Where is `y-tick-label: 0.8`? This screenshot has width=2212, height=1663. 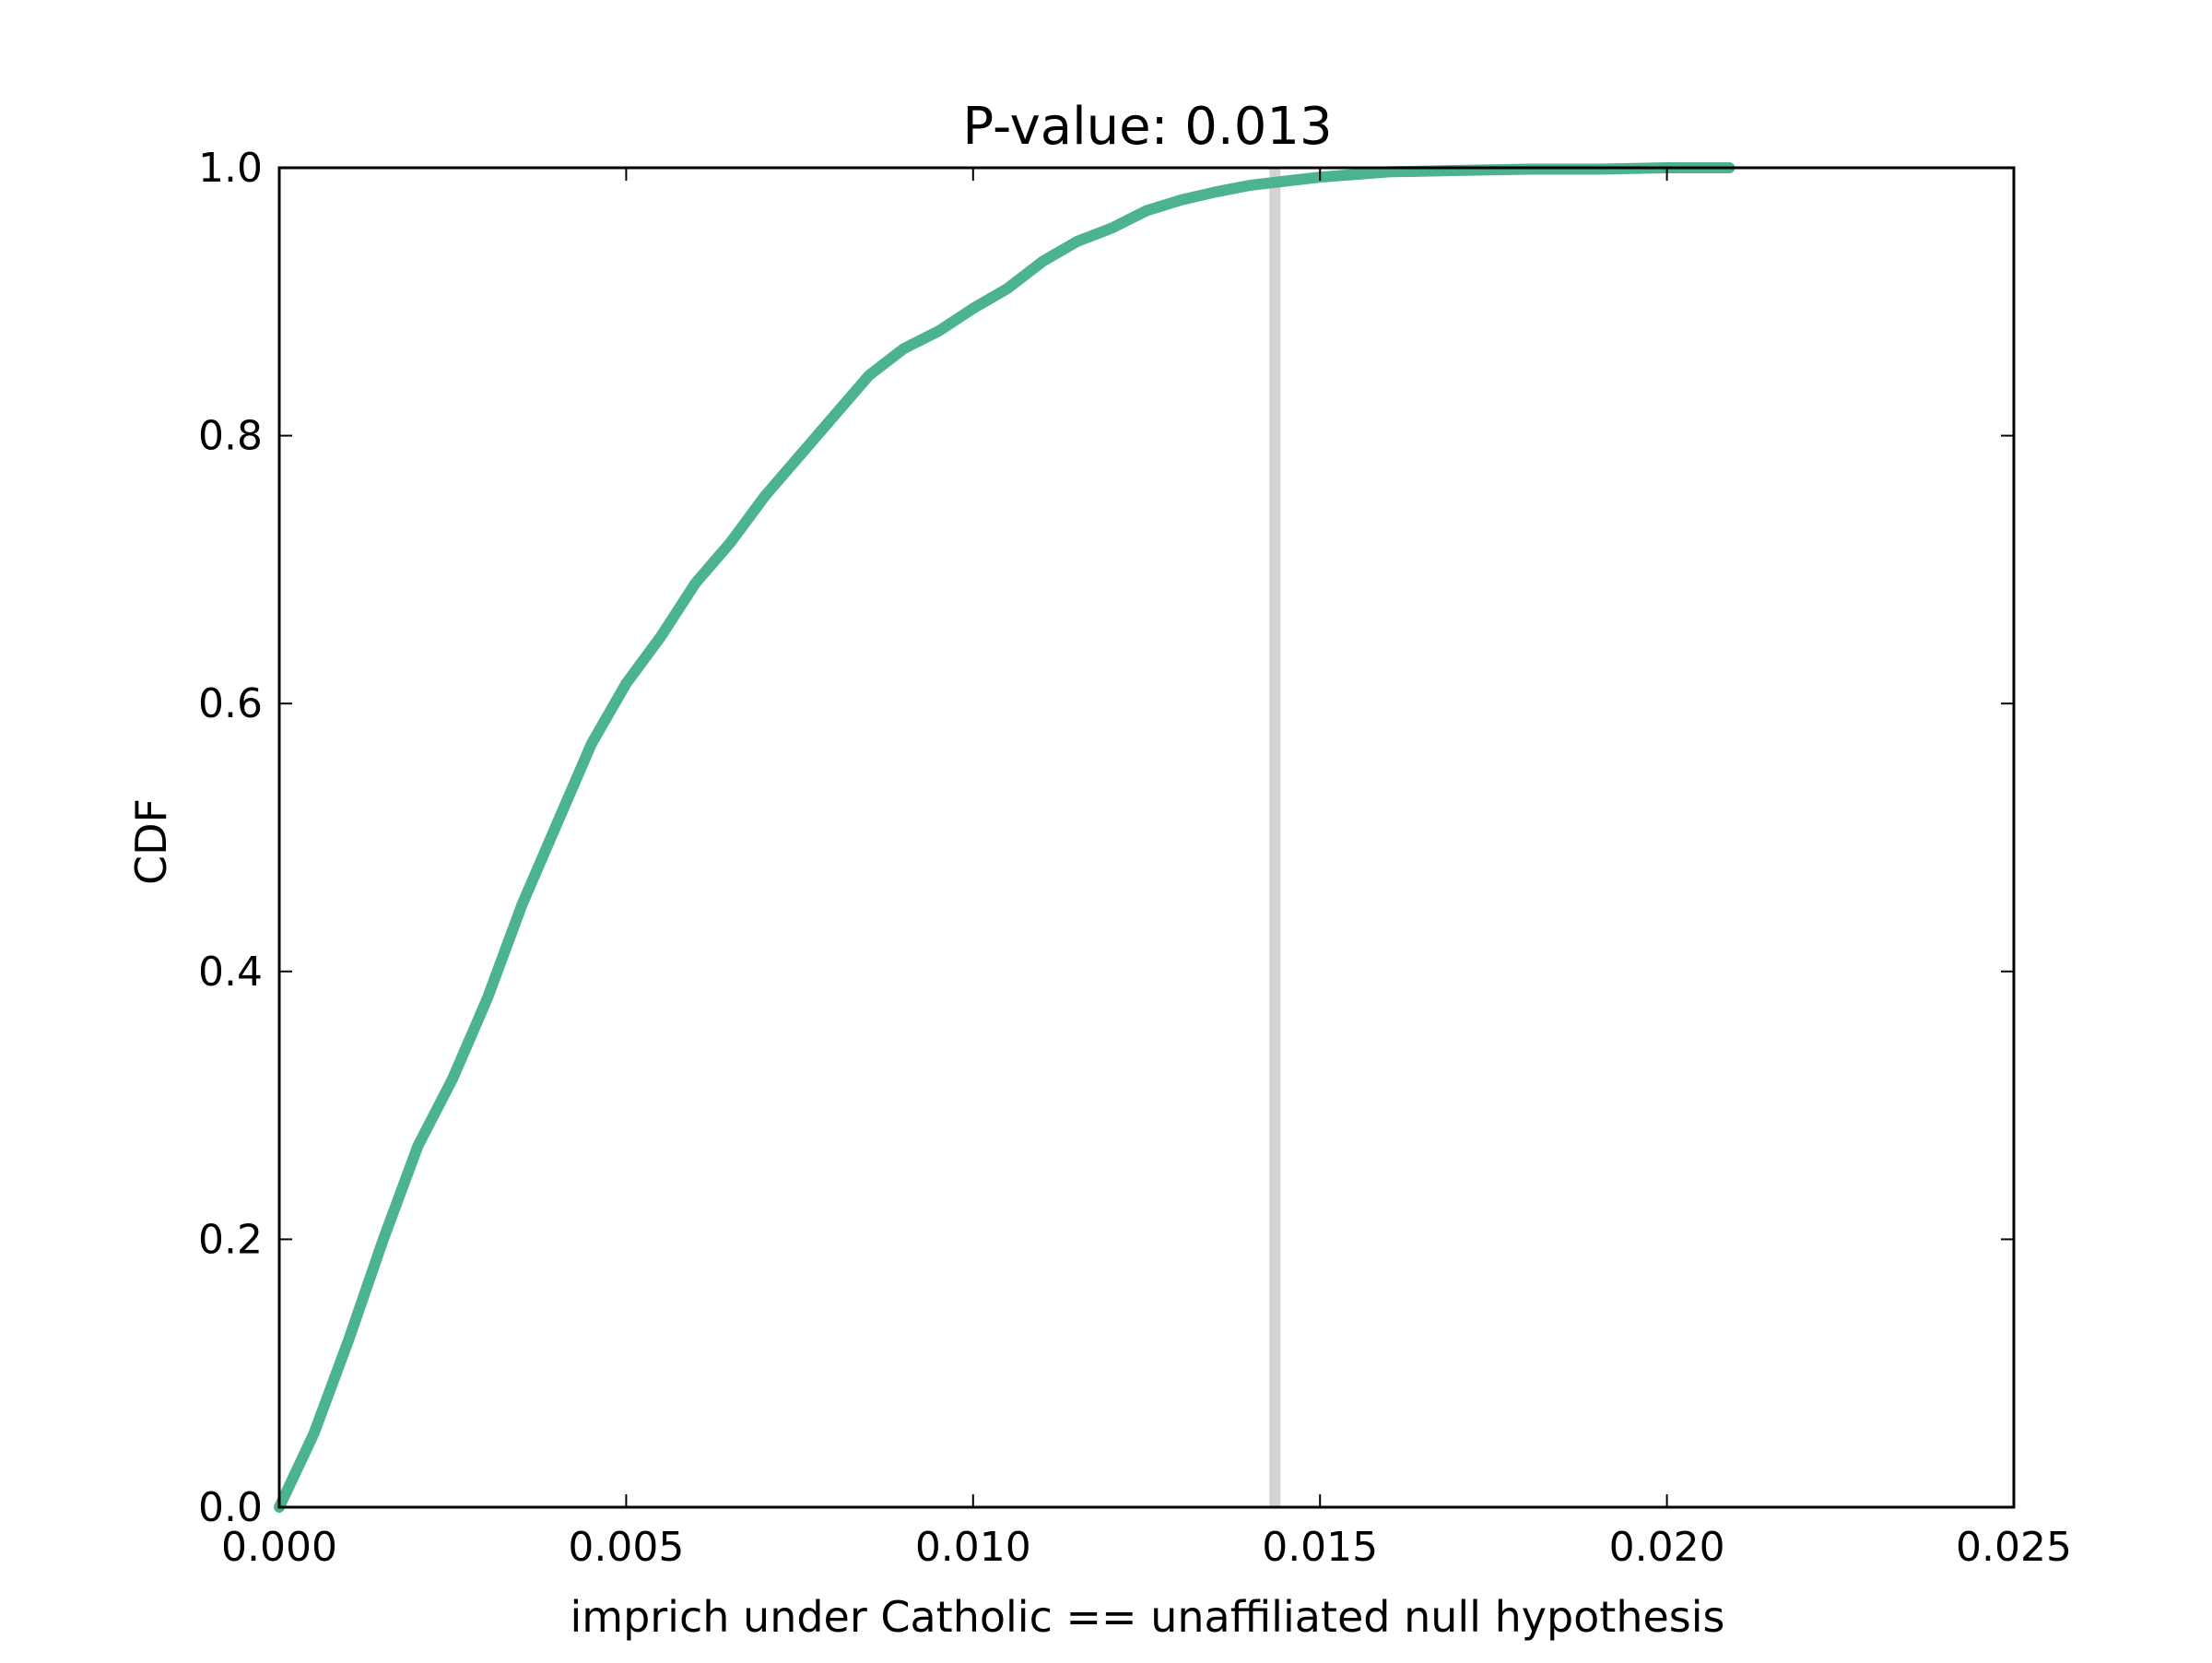
y-tick-label: 0.8 is located at coordinates (230, 436).